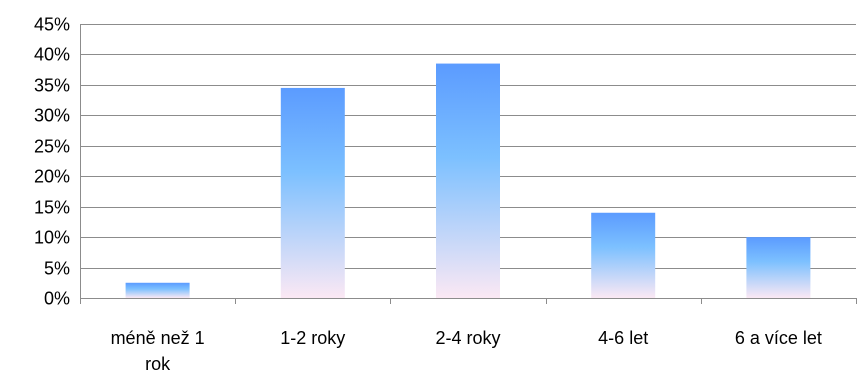 The width and height of the screenshot is (865, 379). What do you see at coordinates (52, 25) in the screenshot?
I see `y-tick-label: 45%` at bounding box center [52, 25].